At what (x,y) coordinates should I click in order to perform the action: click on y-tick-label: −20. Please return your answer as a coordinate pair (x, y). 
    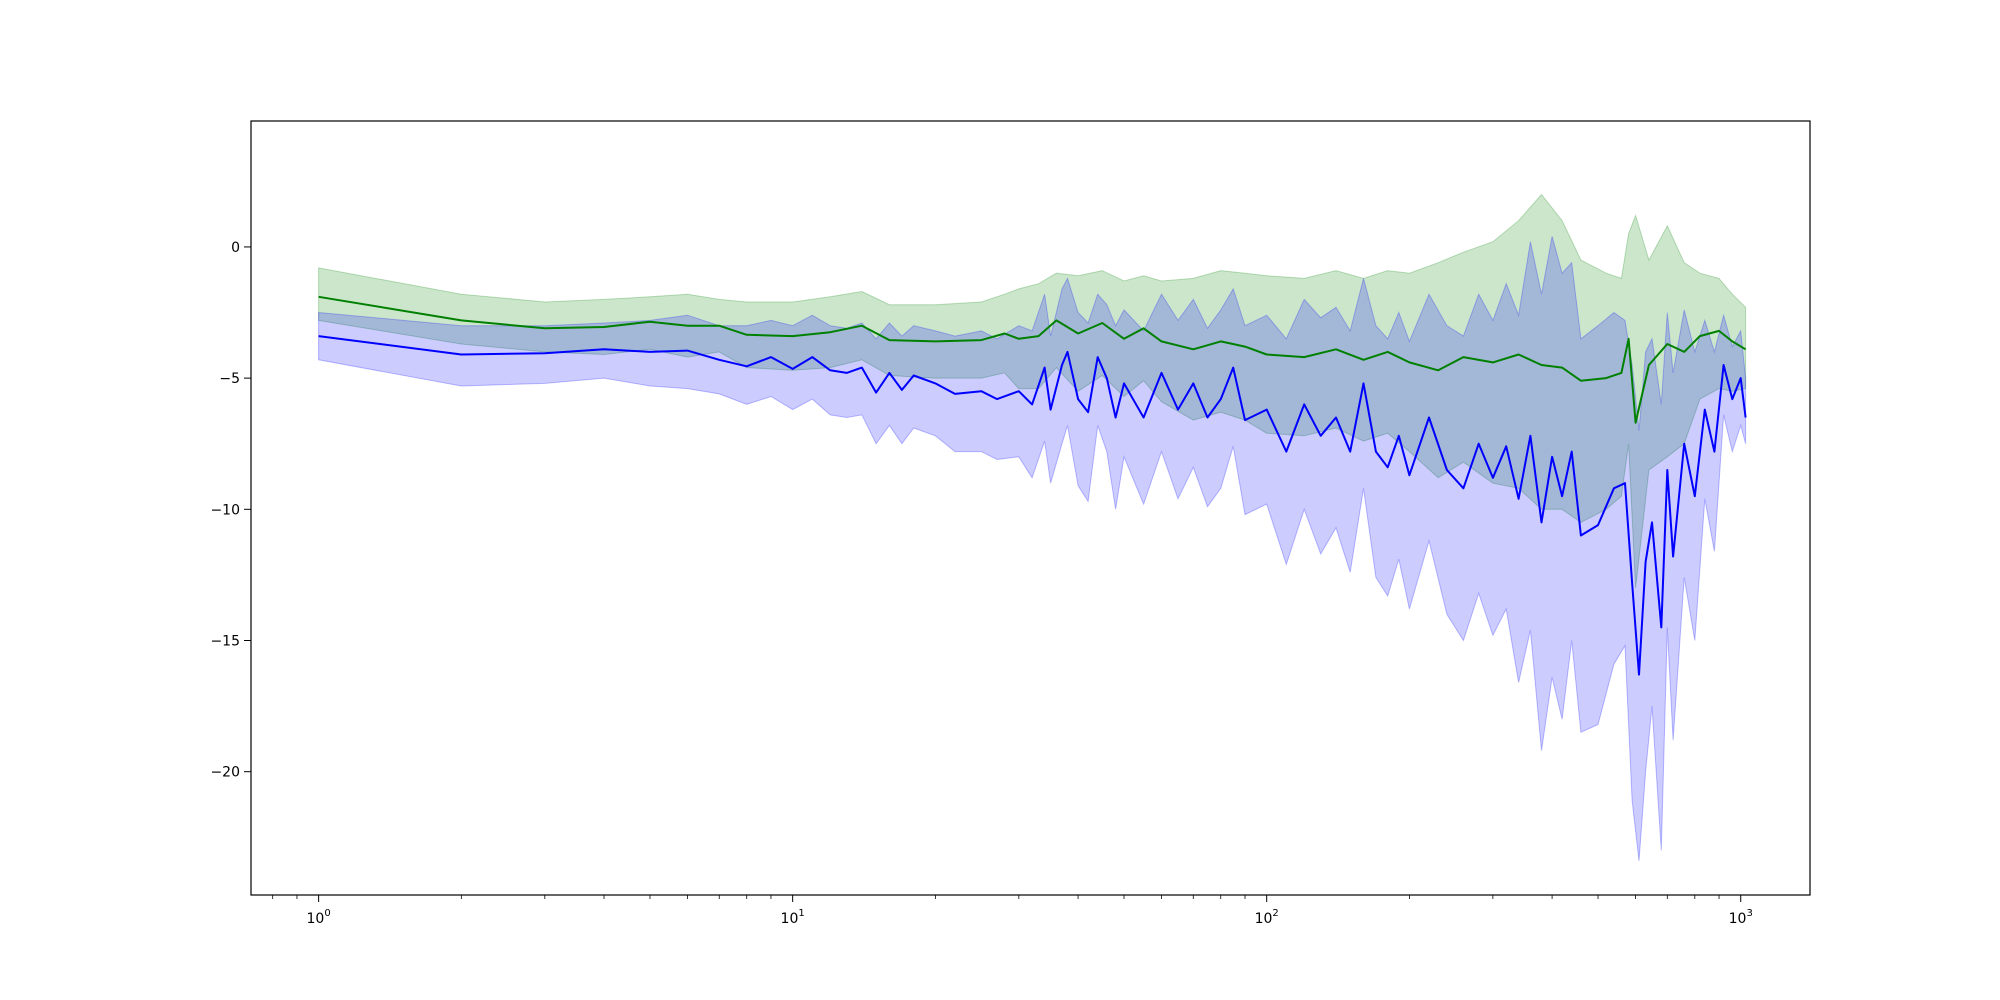
    Looking at the image, I should click on (225, 773).